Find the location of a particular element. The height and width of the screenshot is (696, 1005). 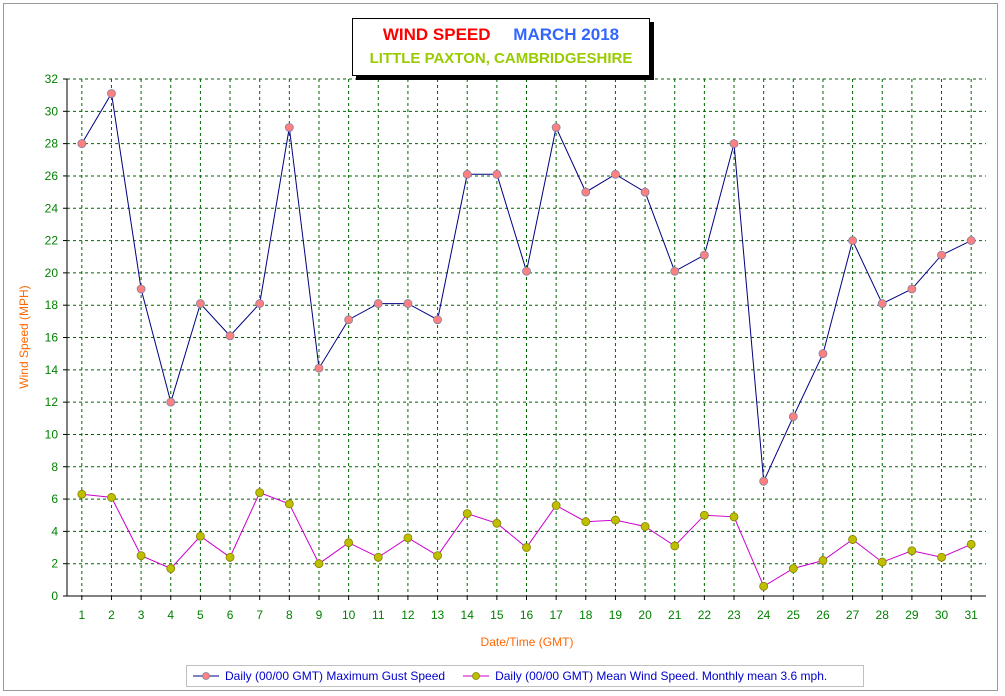

chart-title: WIND SPEED is located at coordinates (436, 34).